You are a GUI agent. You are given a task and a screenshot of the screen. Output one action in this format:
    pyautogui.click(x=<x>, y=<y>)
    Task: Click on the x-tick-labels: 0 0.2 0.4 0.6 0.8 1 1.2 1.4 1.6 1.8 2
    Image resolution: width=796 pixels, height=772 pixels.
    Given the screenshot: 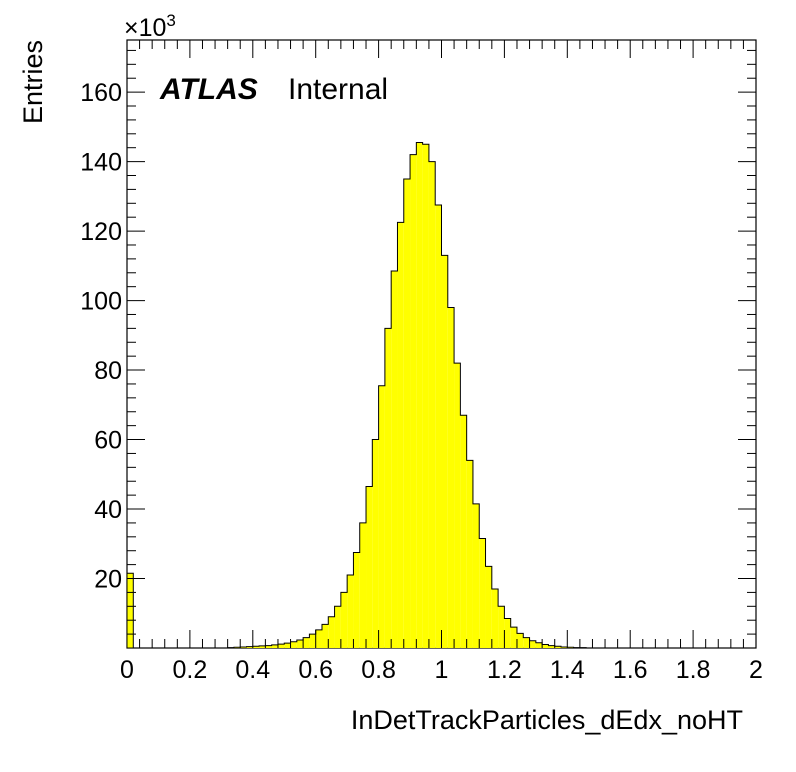 What is the action you would take?
    pyautogui.click(x=441, y=670)
    